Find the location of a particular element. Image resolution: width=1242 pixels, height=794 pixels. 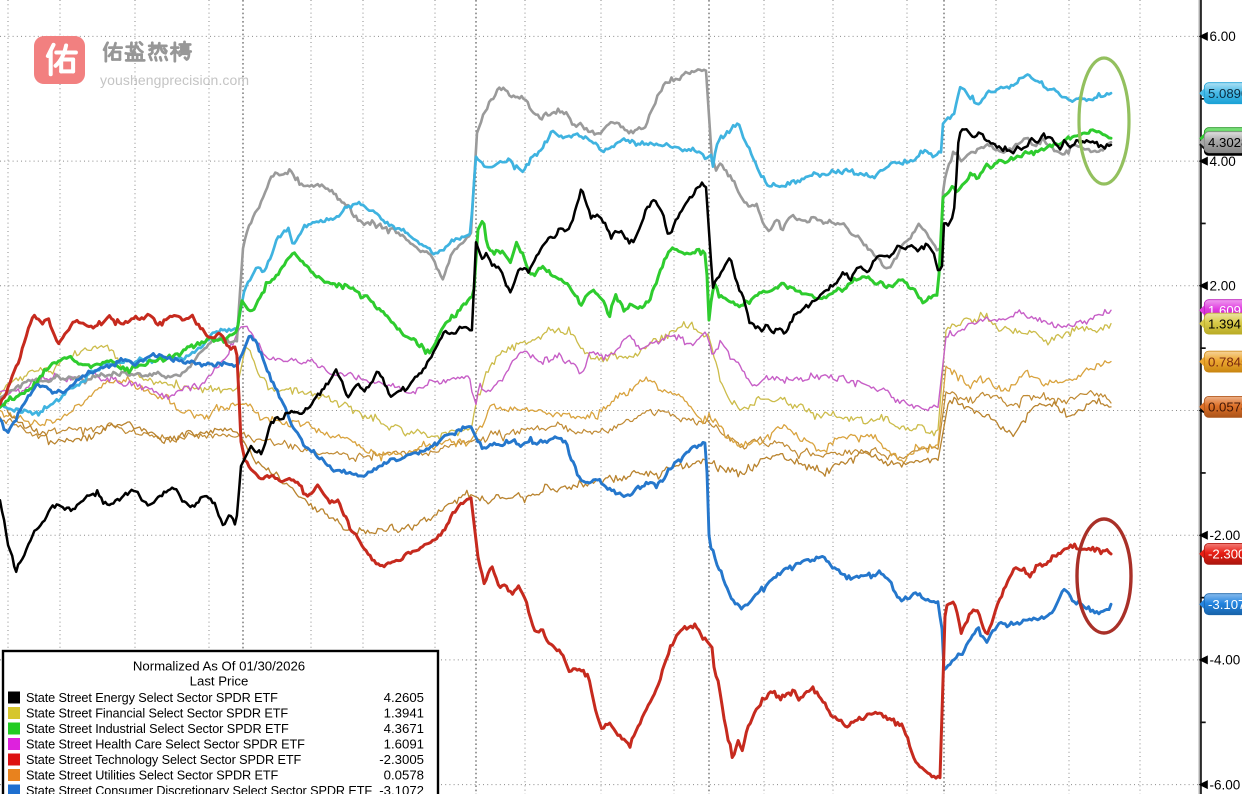

svg-text: 4.00 is located at coordinates (1223, 161).